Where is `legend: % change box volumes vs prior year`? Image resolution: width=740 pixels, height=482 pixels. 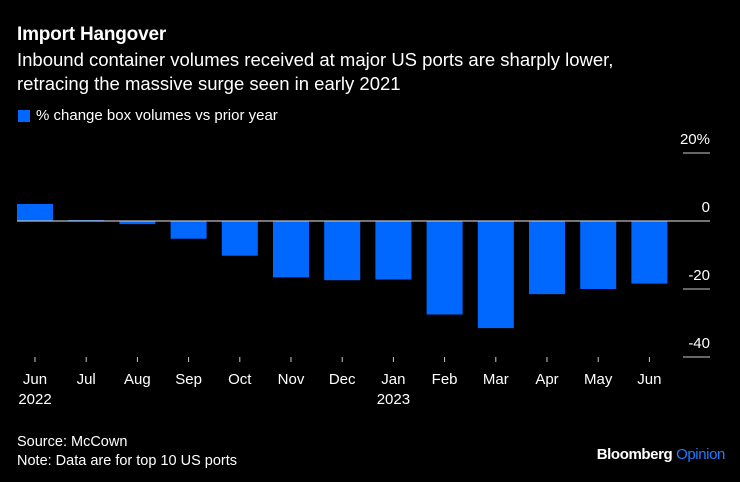 legend: % change box volumes vs prior year is located at coordinates (148, 115).